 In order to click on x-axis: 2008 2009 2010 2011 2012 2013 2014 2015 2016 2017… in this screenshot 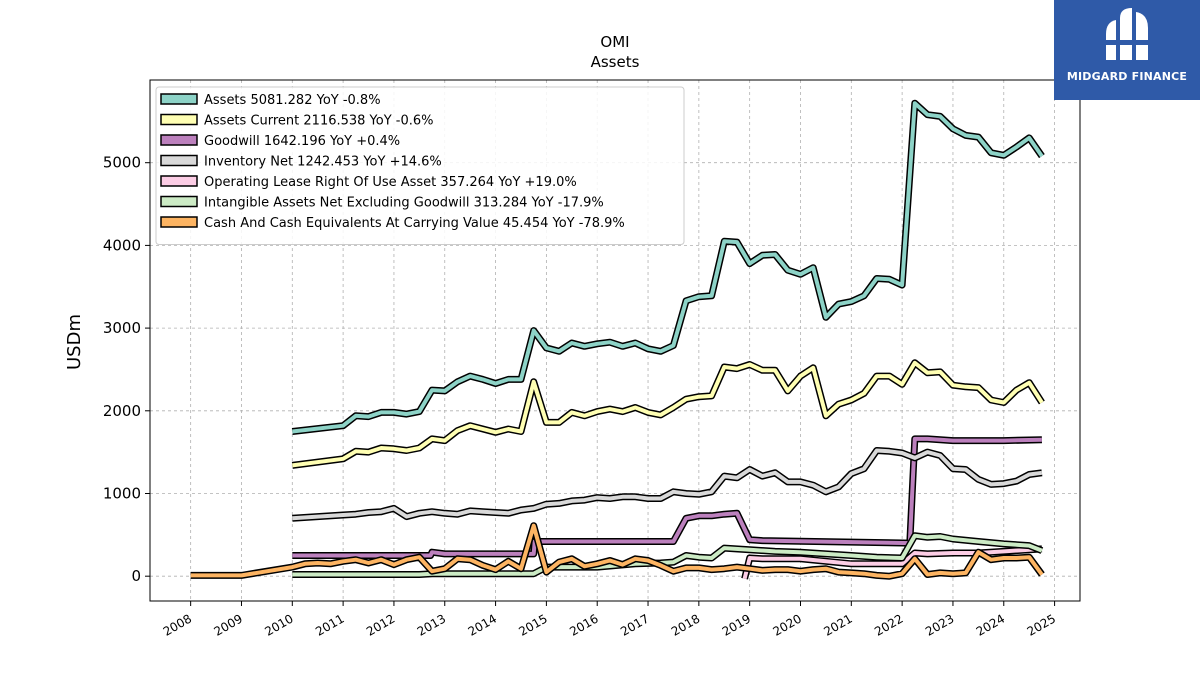, I will do `click(609, 620)`.